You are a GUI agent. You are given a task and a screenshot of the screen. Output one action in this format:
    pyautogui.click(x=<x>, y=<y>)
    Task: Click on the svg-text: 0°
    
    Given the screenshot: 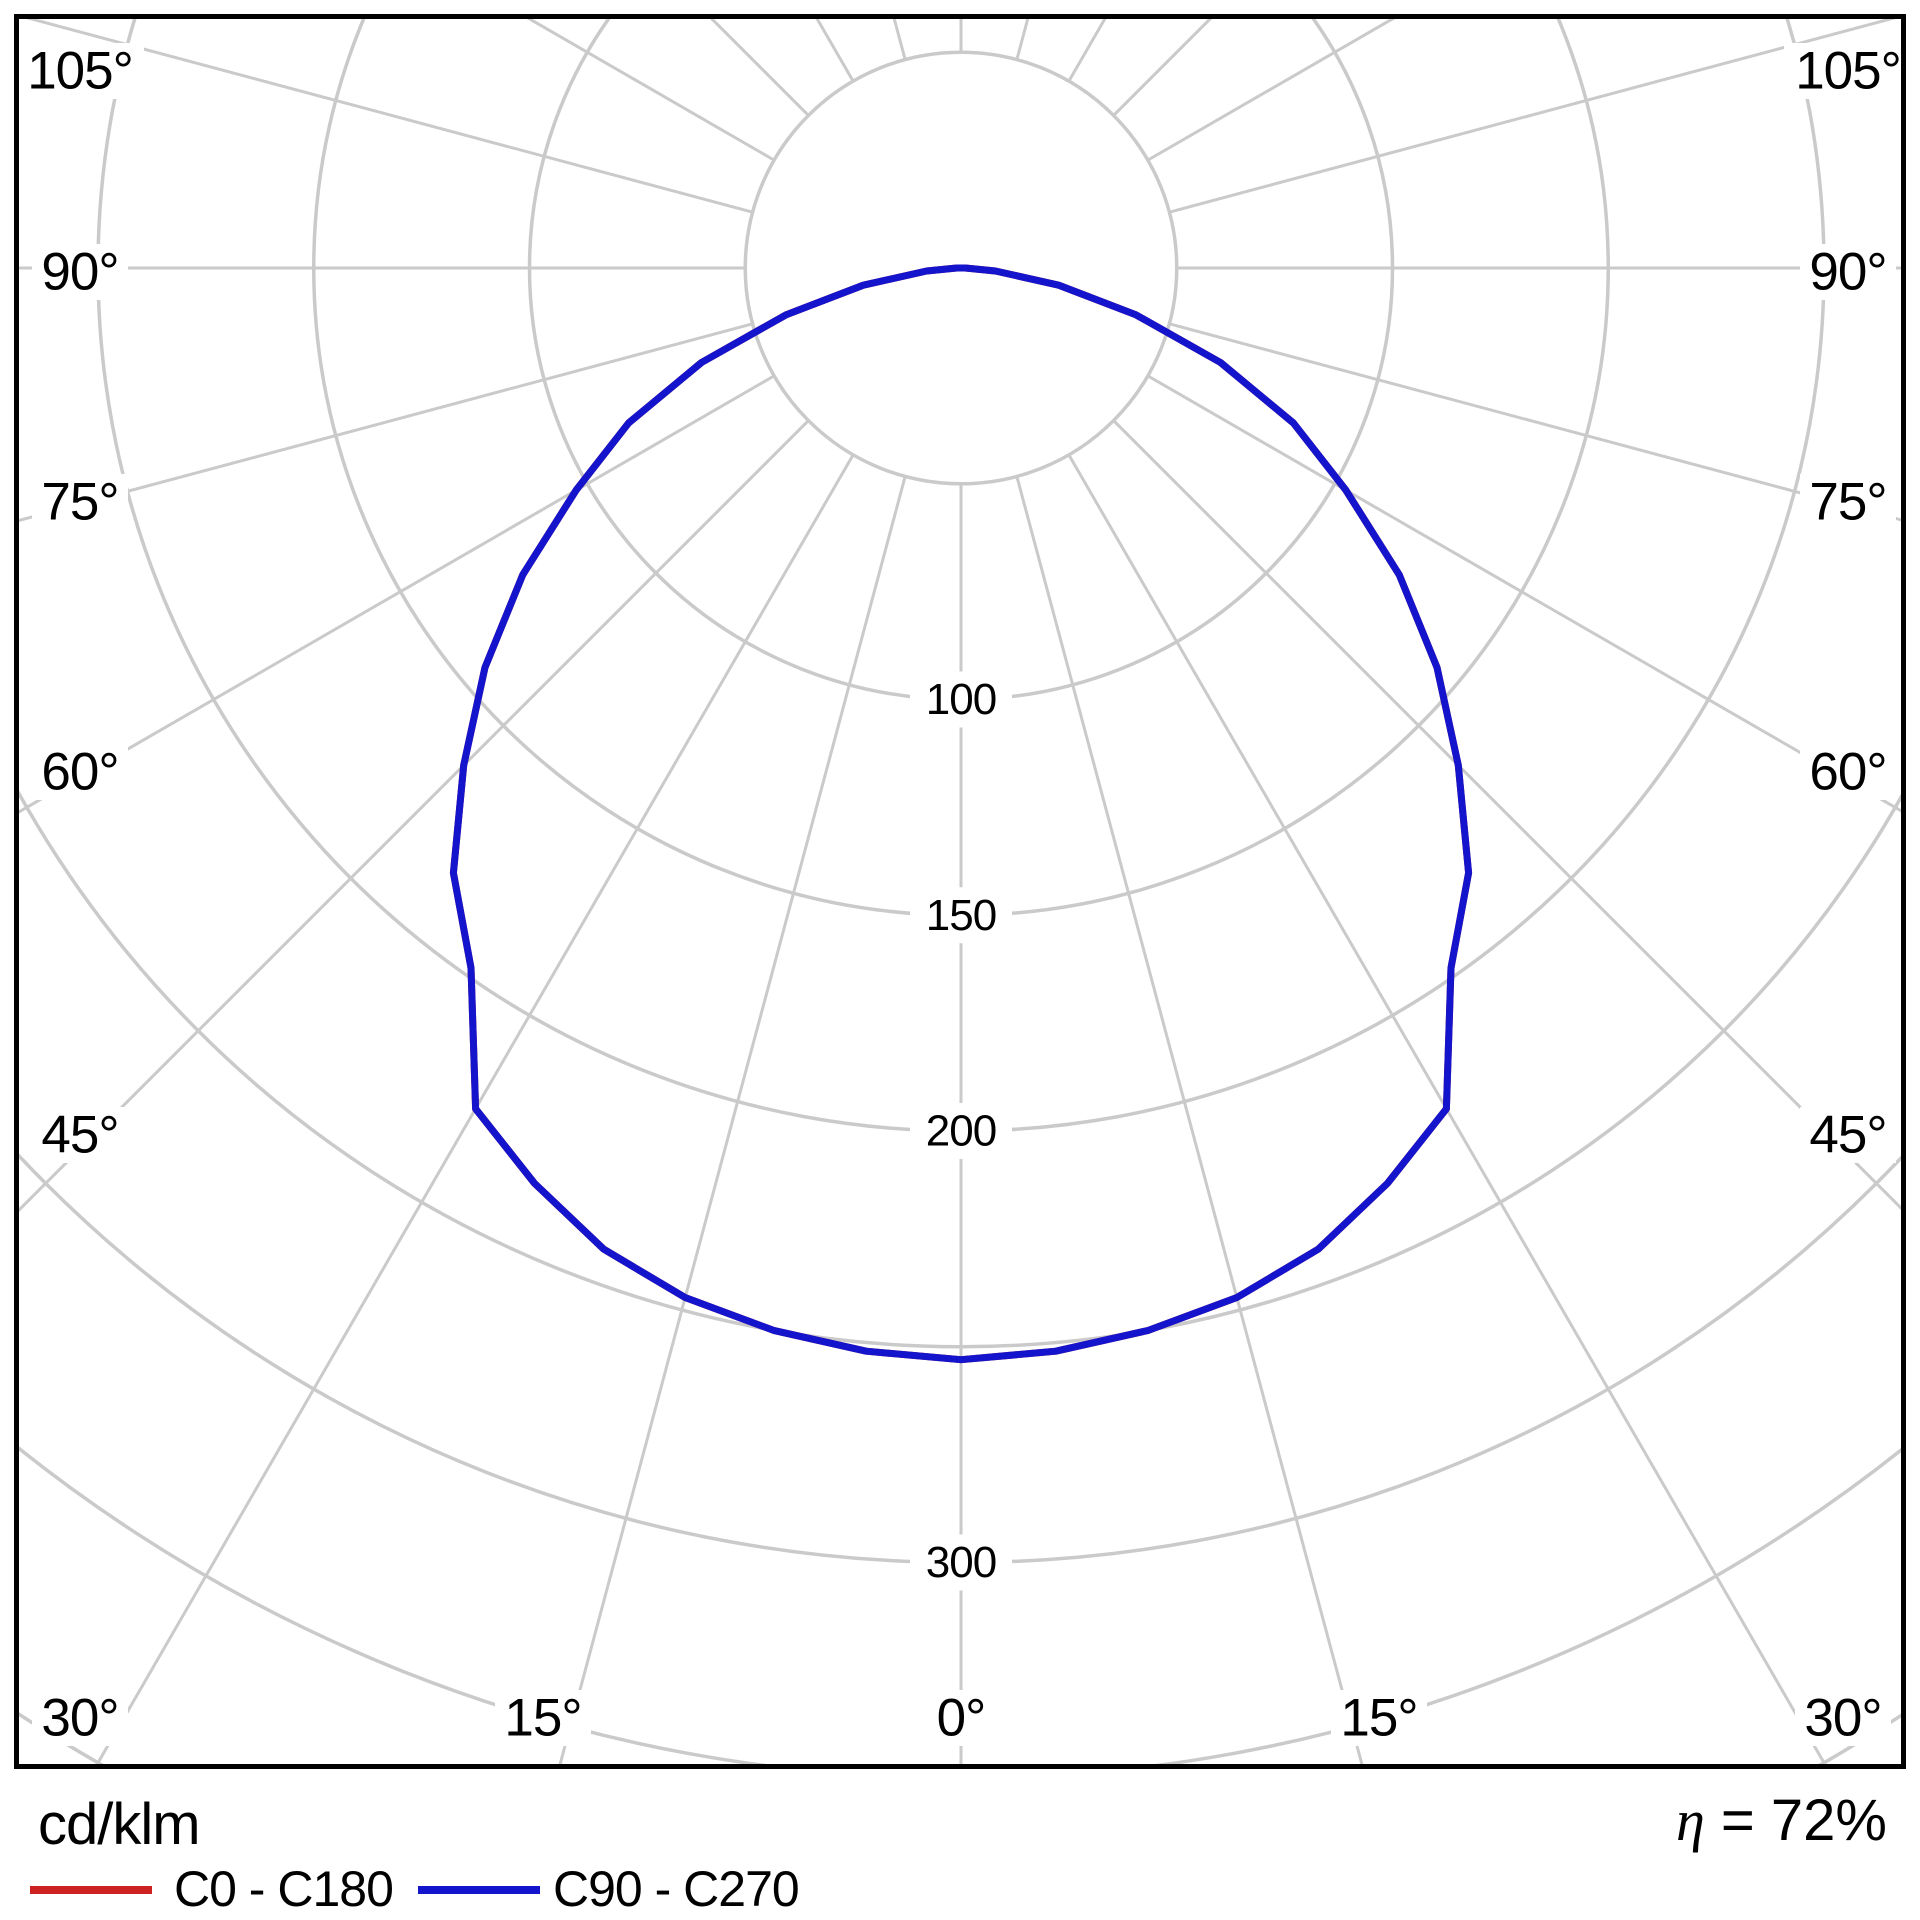 What is the action you would take?
    pyautogui.click(x=961, y=1718)
    